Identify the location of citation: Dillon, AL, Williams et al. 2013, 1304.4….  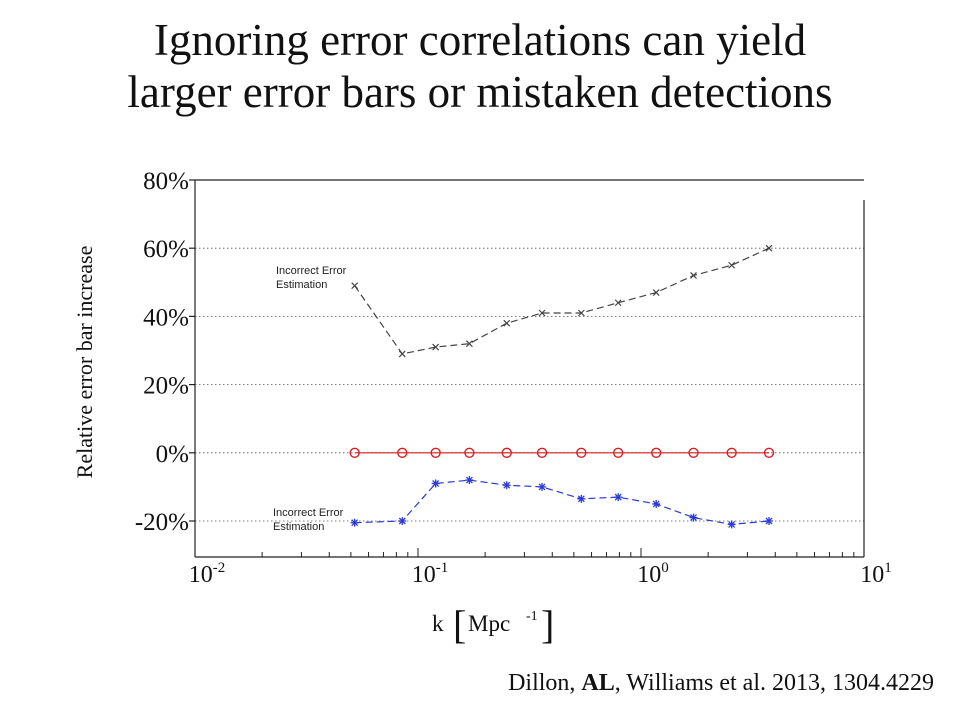
(721, 683).